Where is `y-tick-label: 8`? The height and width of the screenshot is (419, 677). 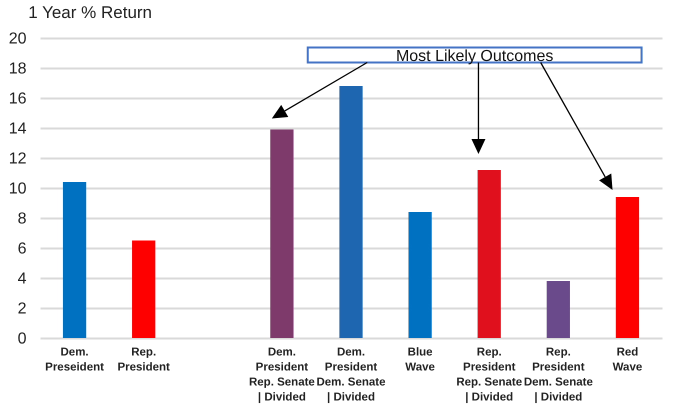
y-tick-label: 8 is located at coordinates (22, 219).